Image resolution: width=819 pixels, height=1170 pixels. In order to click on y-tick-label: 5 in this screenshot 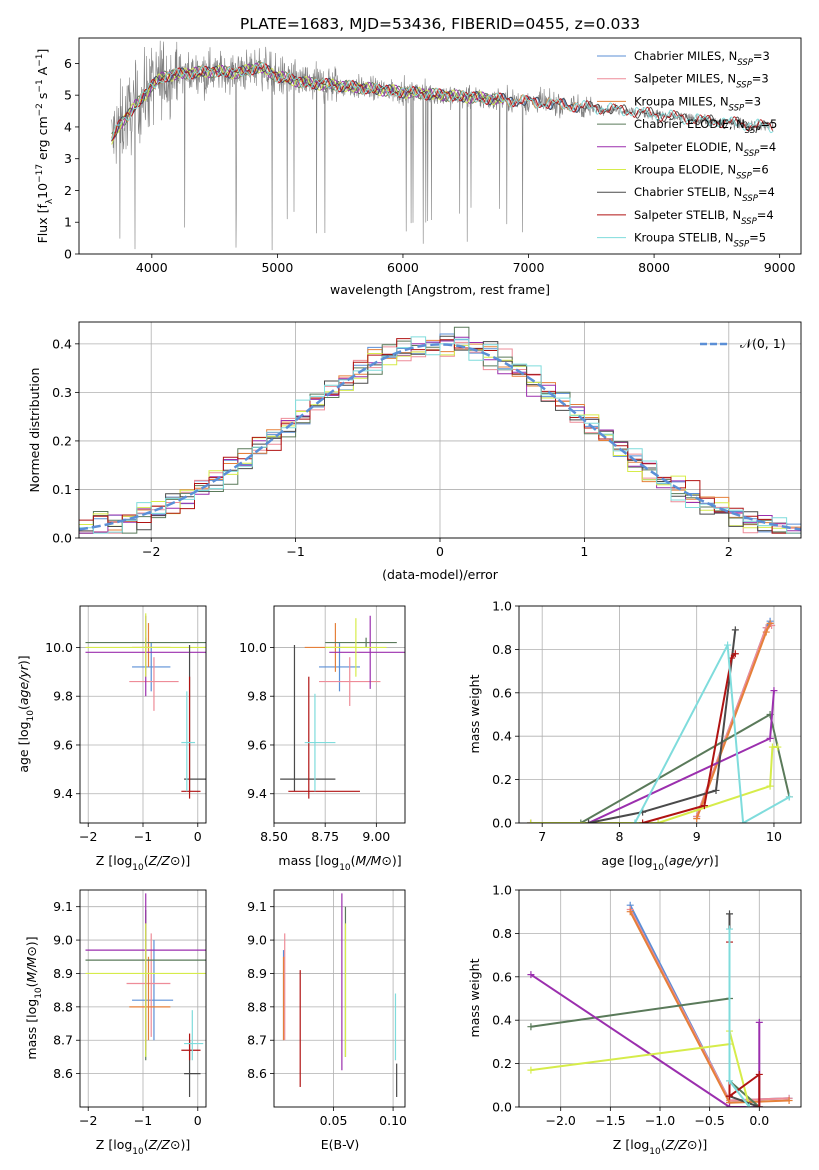, I will do `click(68, 95)`.